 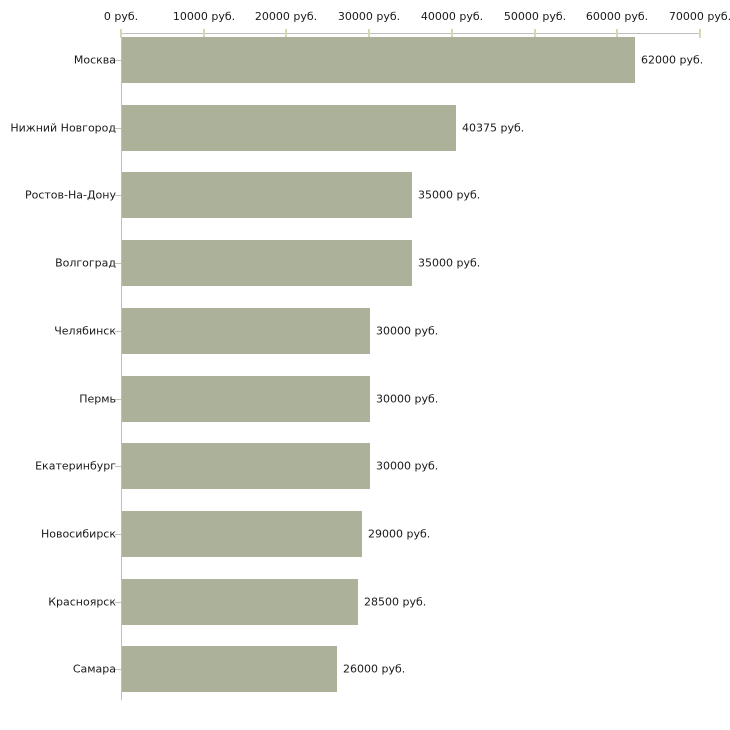 What do you see at coordinates (63, 128) in the screenshot?
I see `category-label: Нижний Новгород` at bounding box center [63, 128].